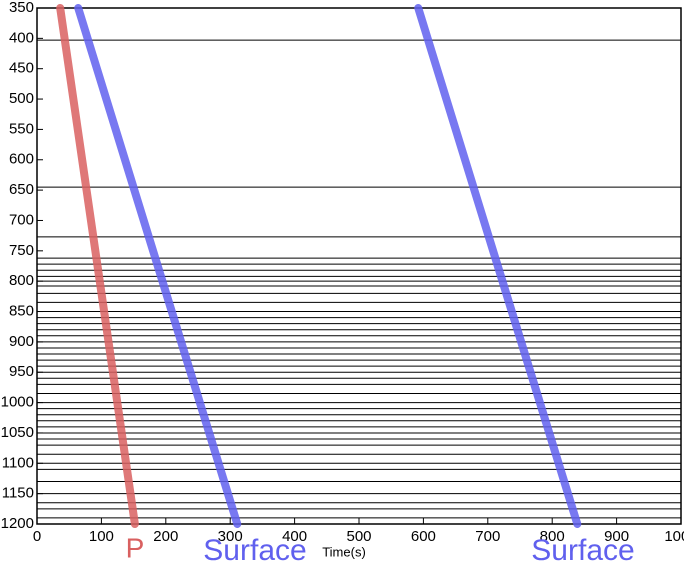 The height and width of the screenshot is (572, 684). I want to click on y-tick-label: 550, so click(21, 128).